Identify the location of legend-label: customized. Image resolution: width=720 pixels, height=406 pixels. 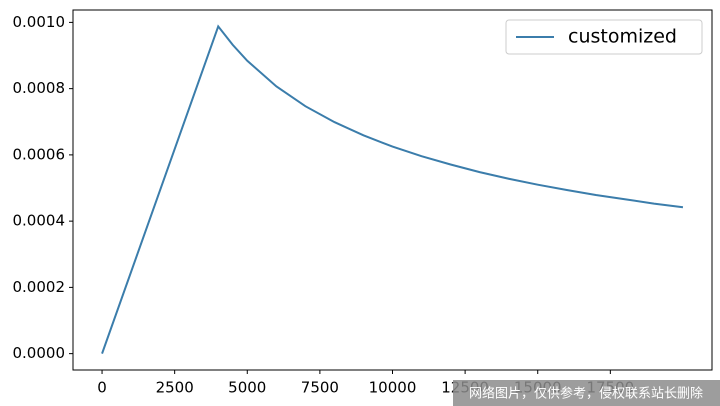
(622, 37).